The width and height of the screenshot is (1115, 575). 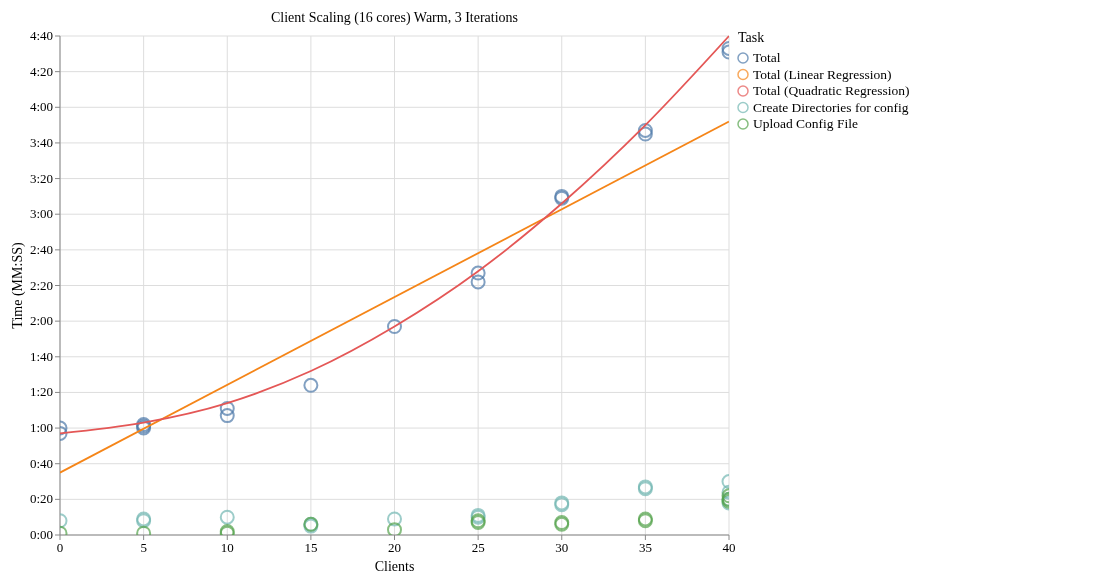 I want to click on legend-label: Total (Quadratic Regression), so click(x=831, y=90).